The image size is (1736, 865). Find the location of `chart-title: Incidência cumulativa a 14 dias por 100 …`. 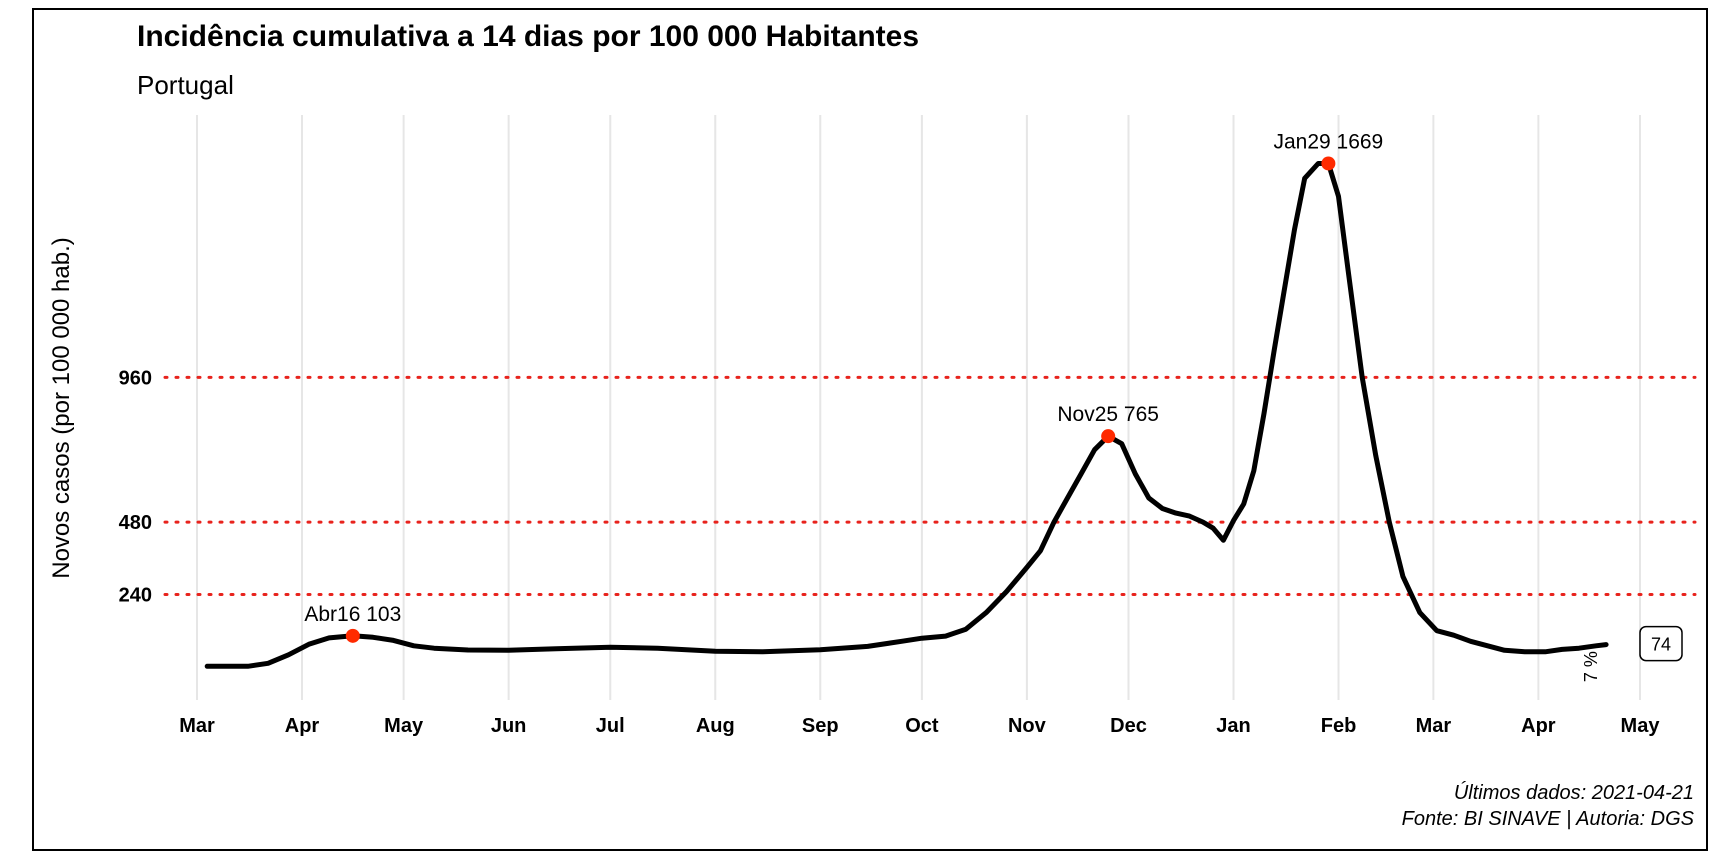

chart-title: Incidência cumulativa a 14 dias por 100 … is located at coordinates (528, 36).